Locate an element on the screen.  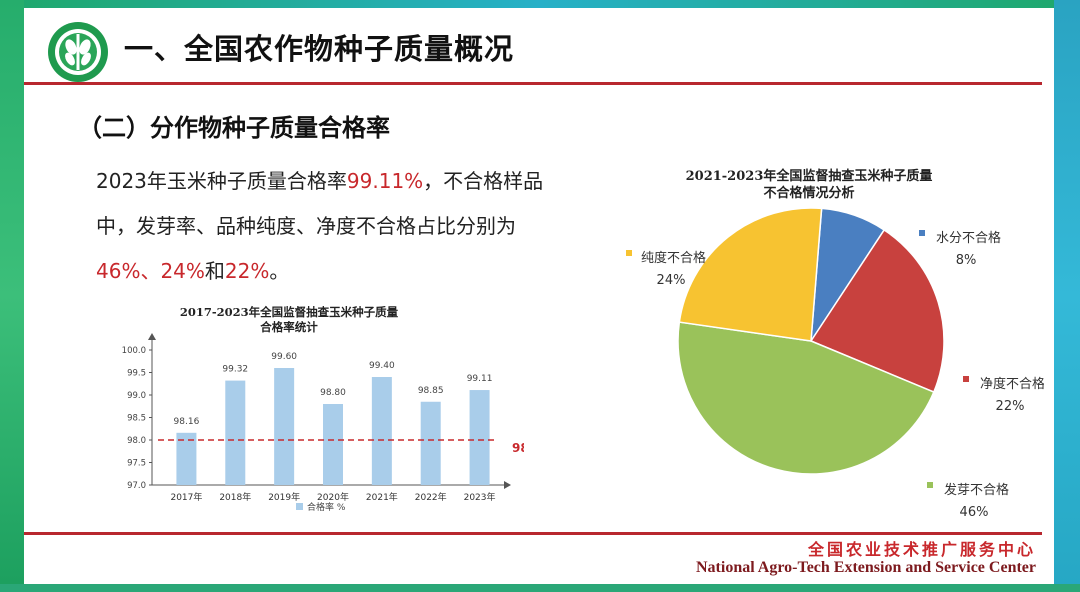
bar-data-label: 98.80 is located at coordinates (333, 393).